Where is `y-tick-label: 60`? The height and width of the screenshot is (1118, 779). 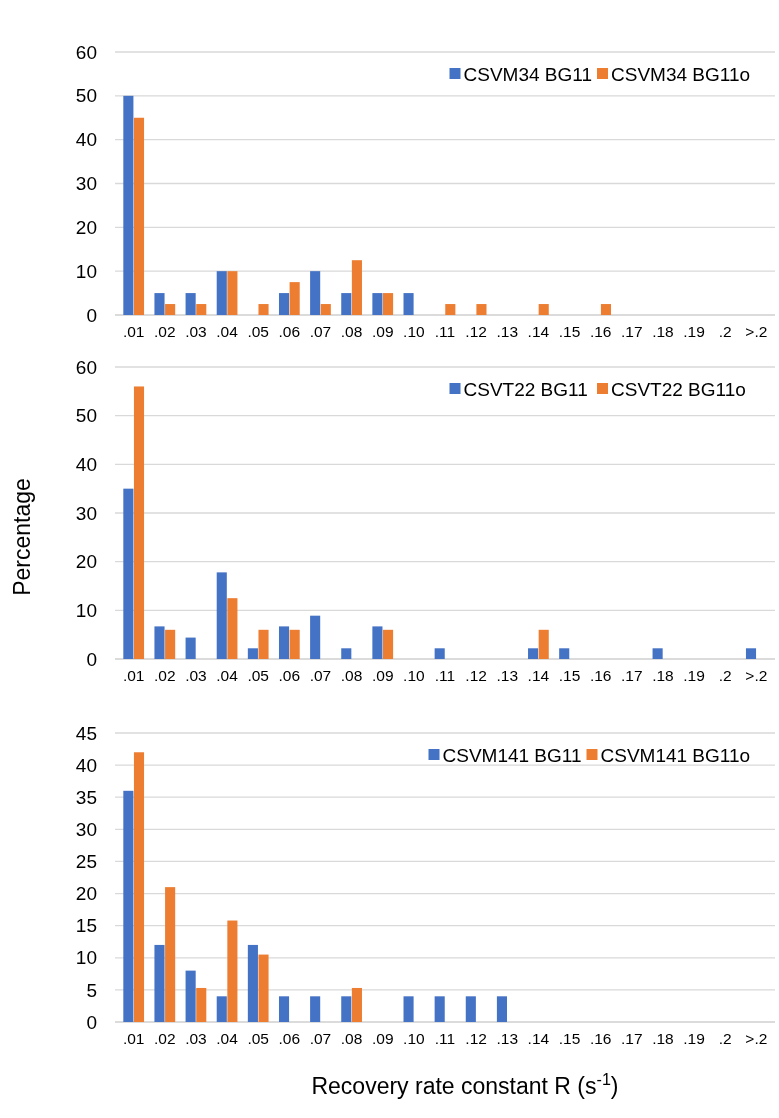
y-tick-label: 60 is located at coordinates (86, 367).